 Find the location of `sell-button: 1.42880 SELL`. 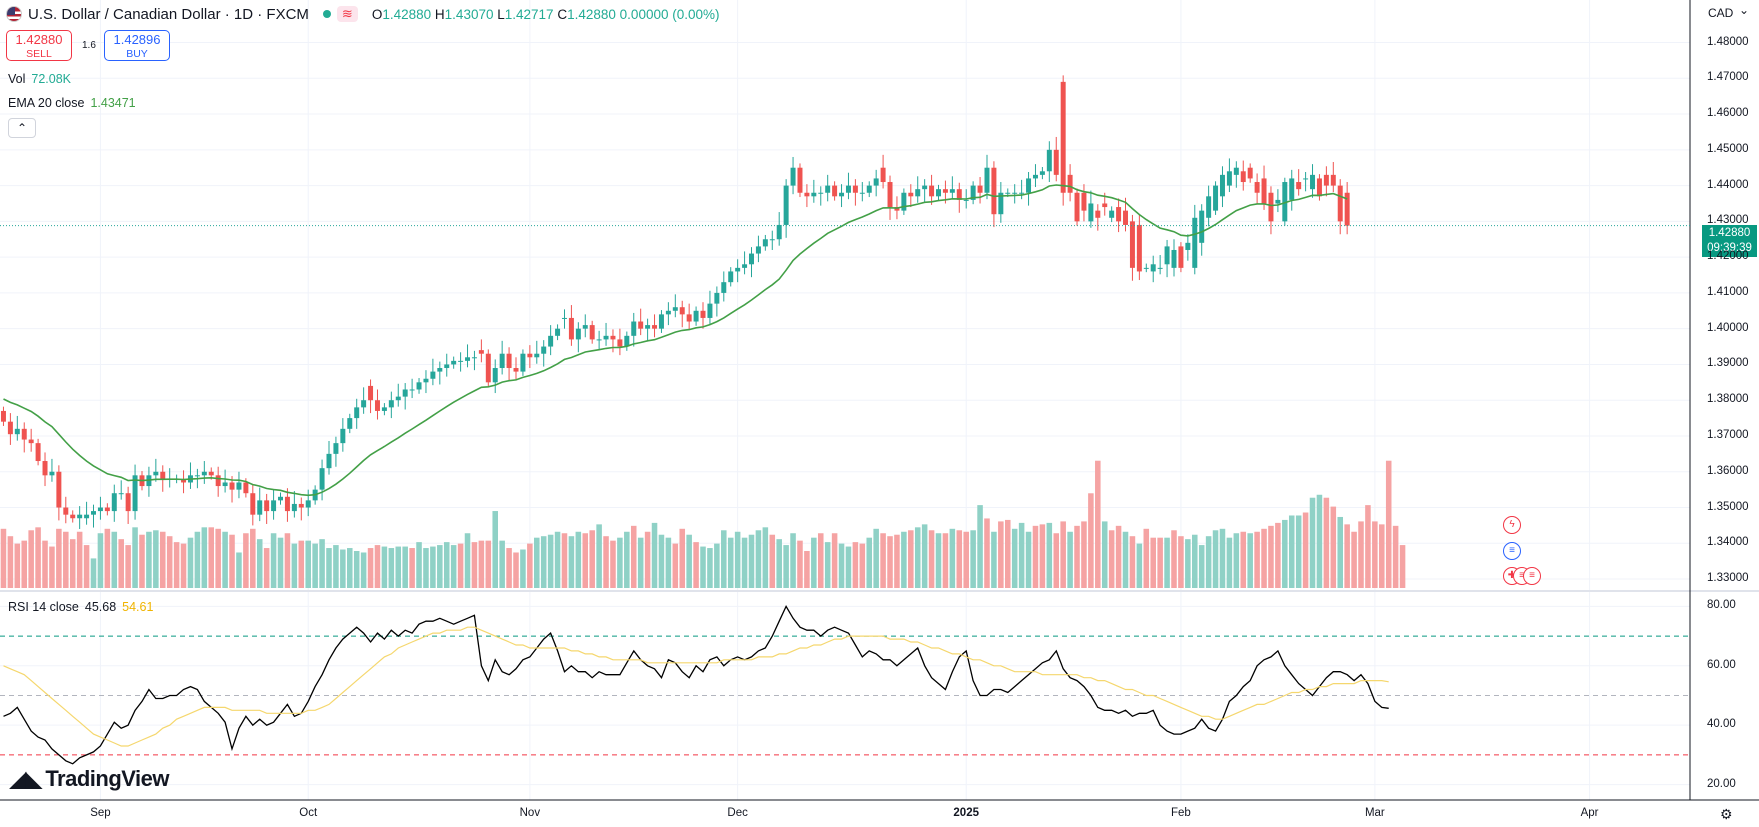

sell-button: 1.42880 SELL is located at coordinates (39, 45).